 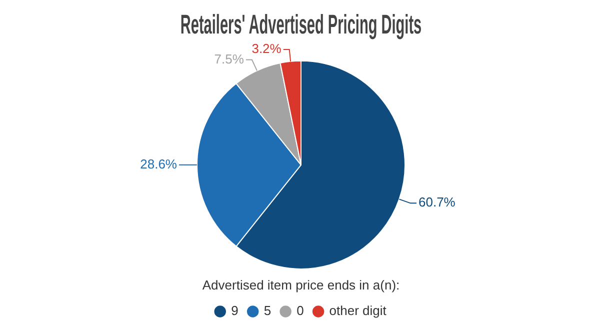 I want to click on data-label: 60.7%, so click(x=437, y=202).